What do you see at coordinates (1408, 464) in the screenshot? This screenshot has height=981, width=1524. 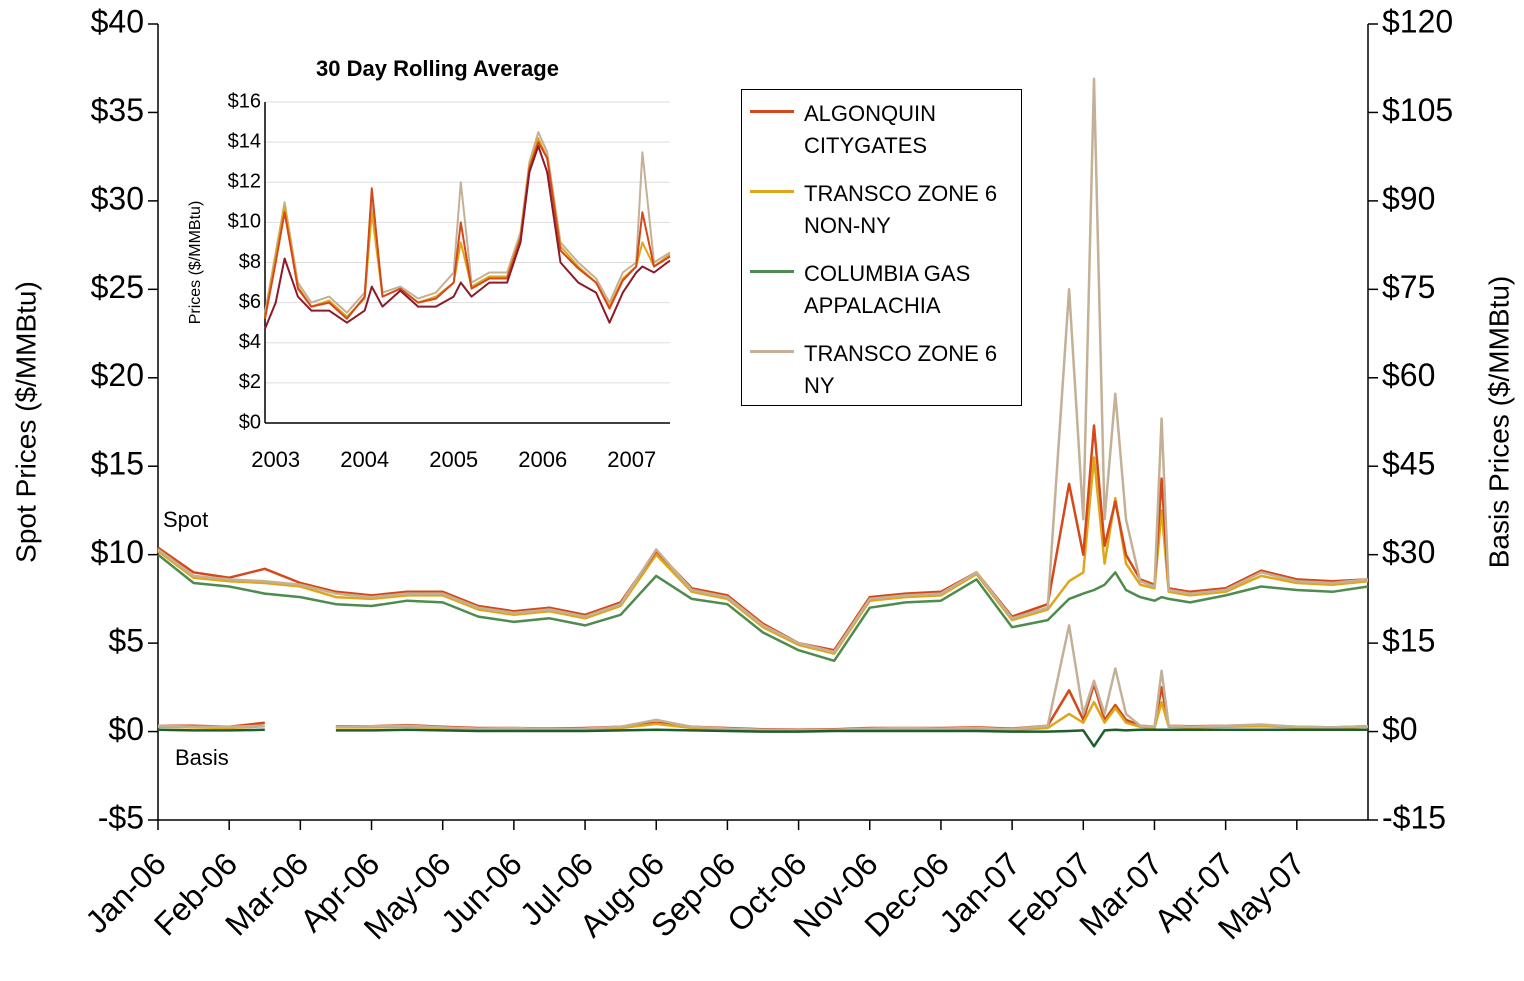 I see `y2-tick-label: $45` at bounding box center [1408, 464].